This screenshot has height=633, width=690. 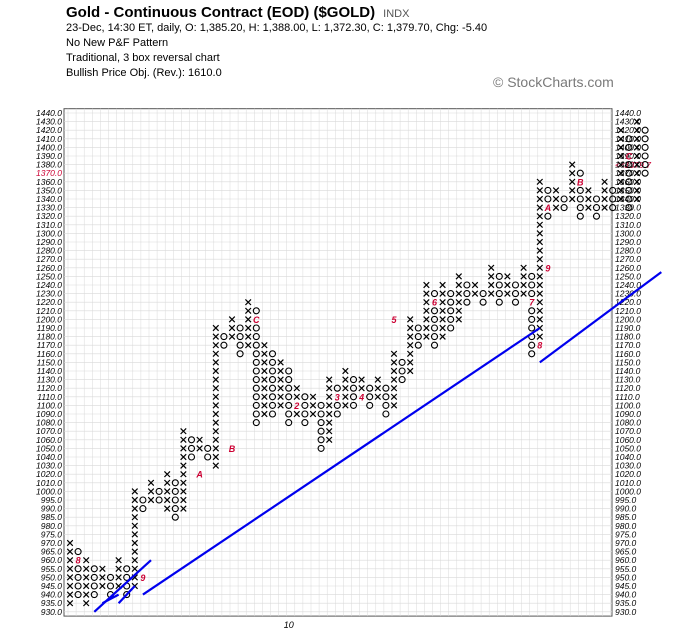 I want to click on y-tick-label-right: 1440.0, so click(x=628, y=113).